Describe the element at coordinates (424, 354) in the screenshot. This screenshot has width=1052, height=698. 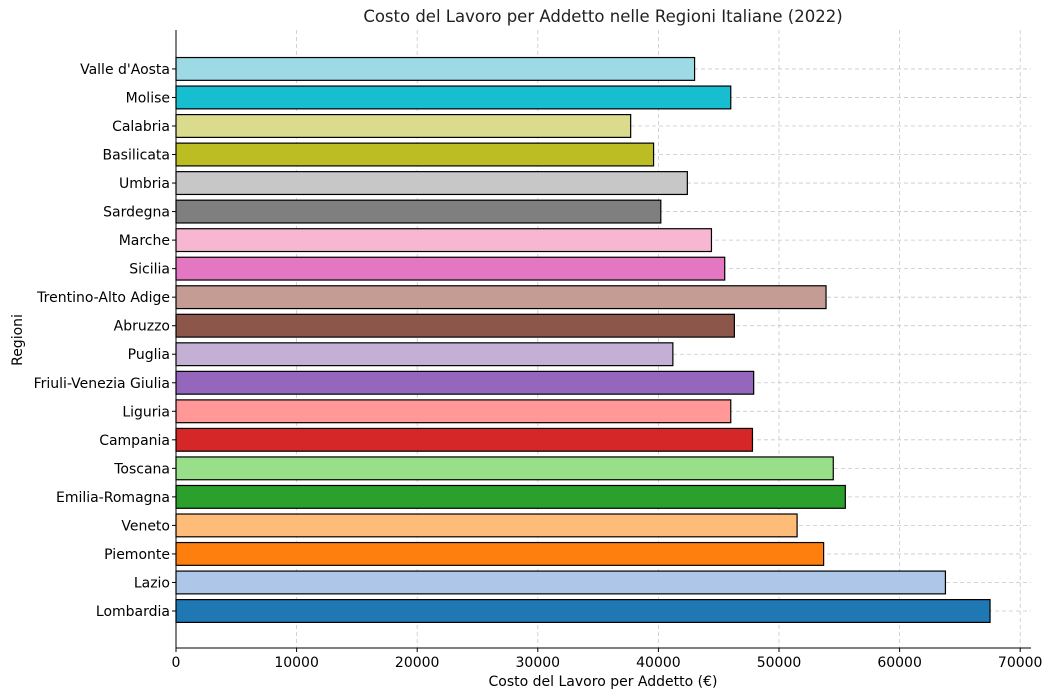
I see `bar-puglia` at that location.